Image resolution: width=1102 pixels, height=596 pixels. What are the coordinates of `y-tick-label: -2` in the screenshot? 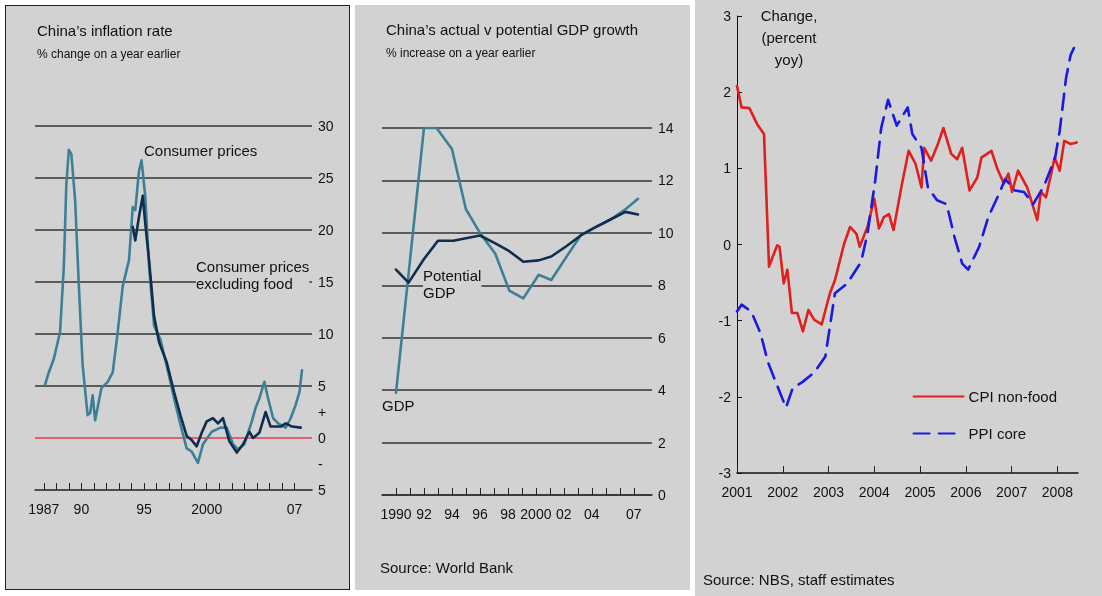 It's located at (725, 396).